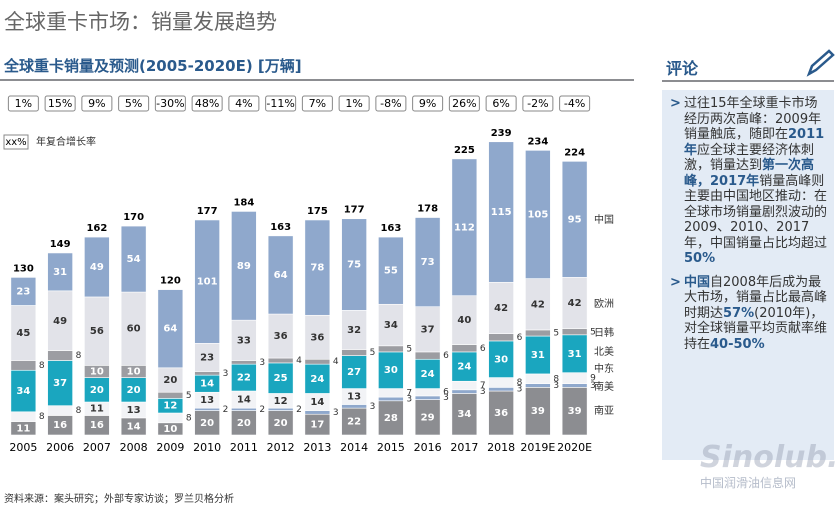  What do you see at coordinates (16, 142) in the screenshot?
I see `legend-box` at bounding box center [16, 142].